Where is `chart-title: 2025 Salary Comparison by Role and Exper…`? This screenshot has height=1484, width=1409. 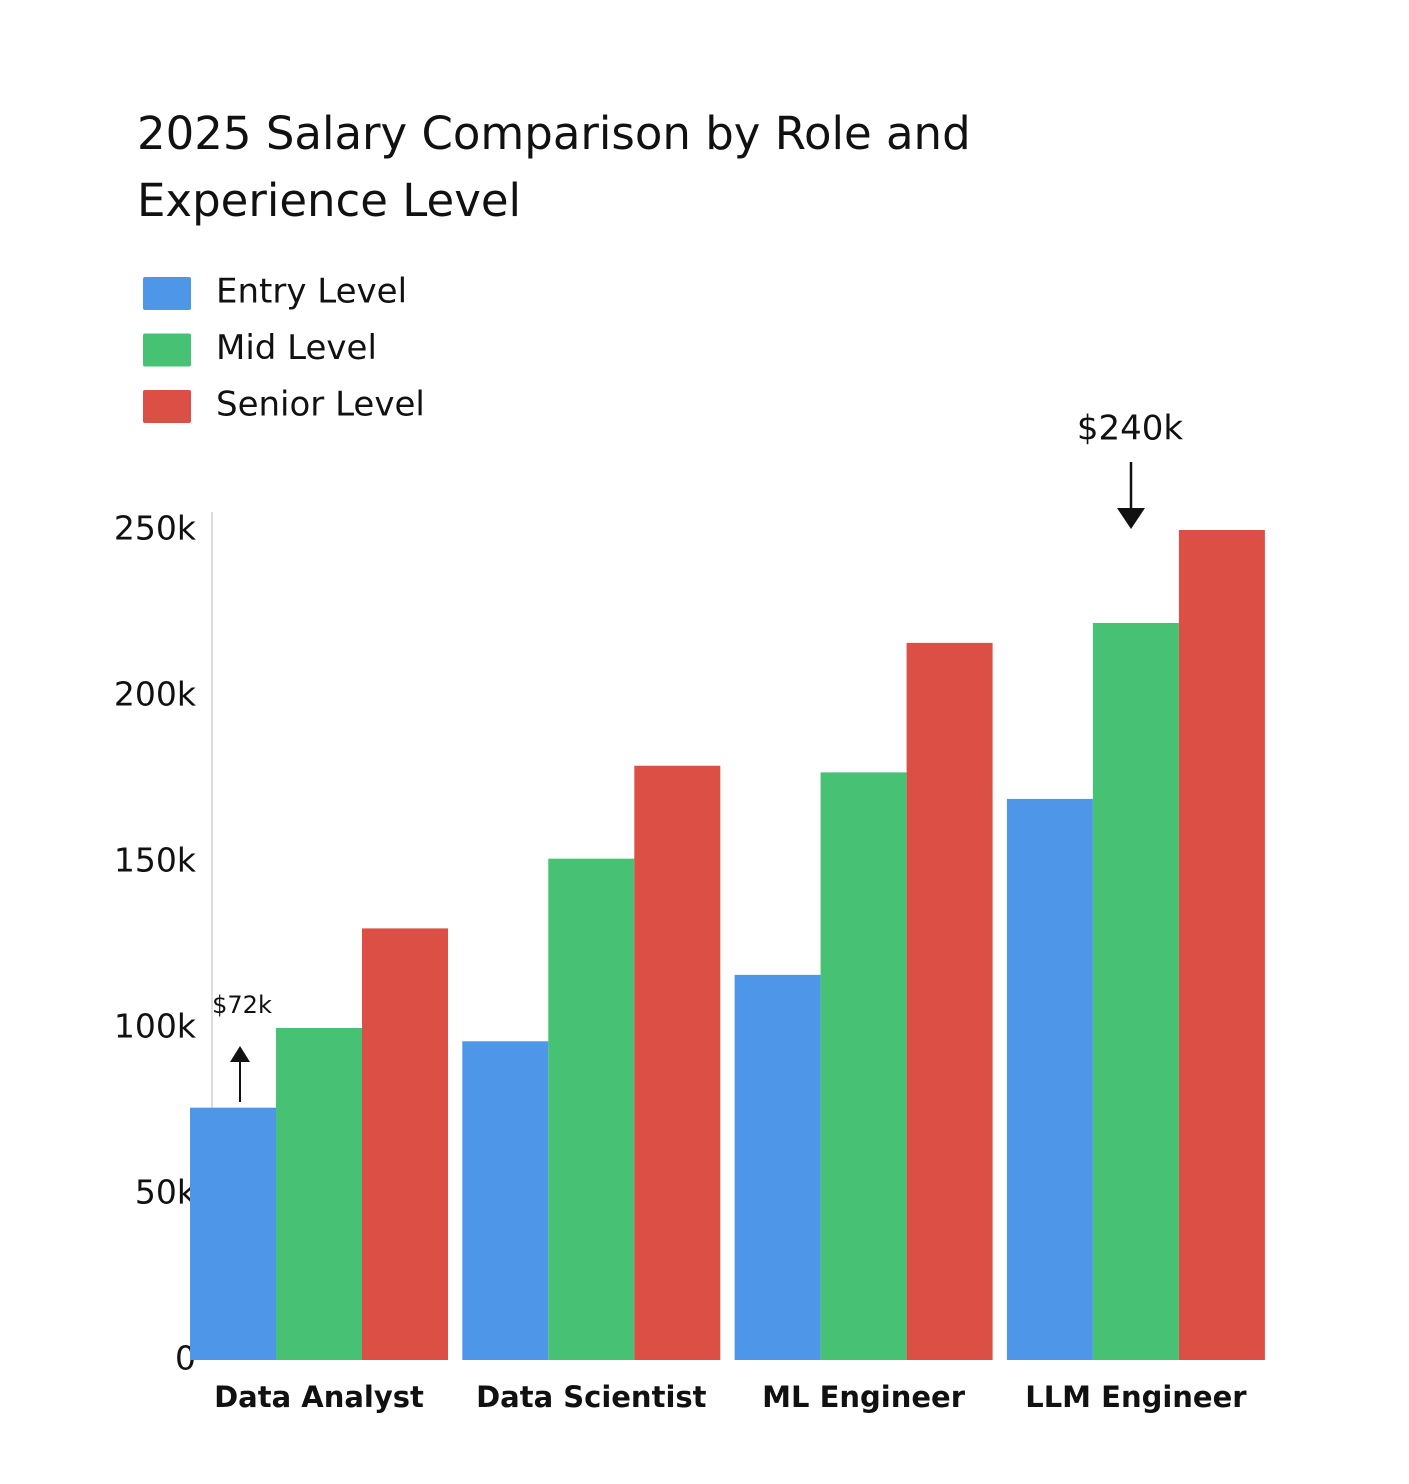
chart-title: 2025 Salary Comparison by Role and Exper… is located at coordinates (554, 167).